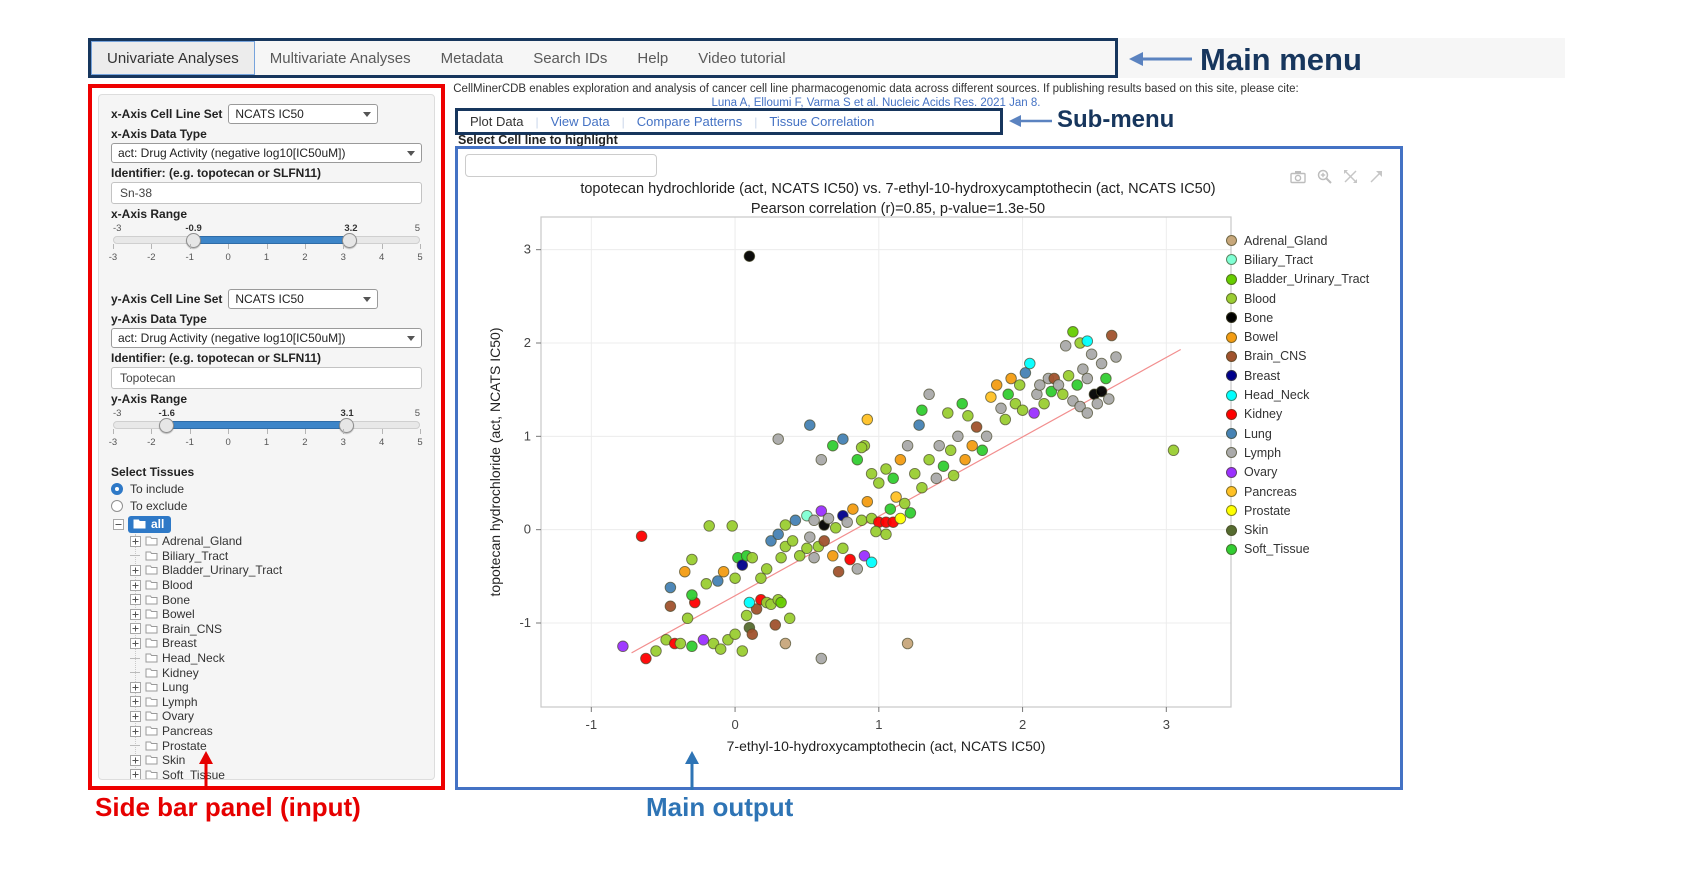  What do you see at coordinates (1261, 472) in the screenshot?
I see `legend-item-label: Ovary` at bounding box center [1261, 472].